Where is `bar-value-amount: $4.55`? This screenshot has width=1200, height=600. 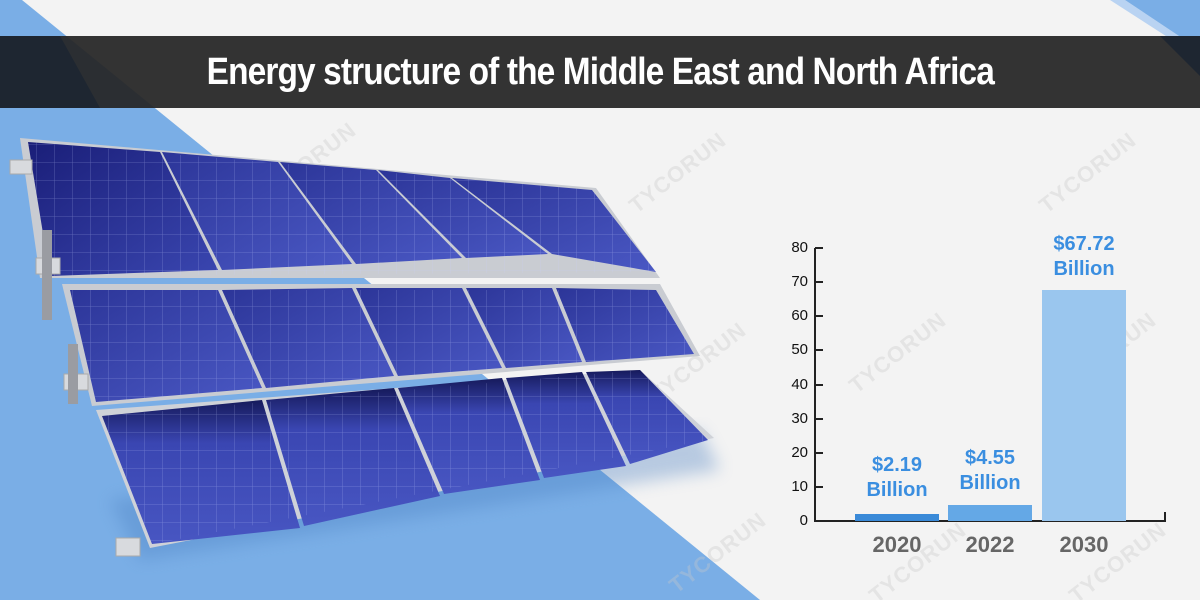
bar-value-amount: $4.55 is located at coordinates (990, 458).